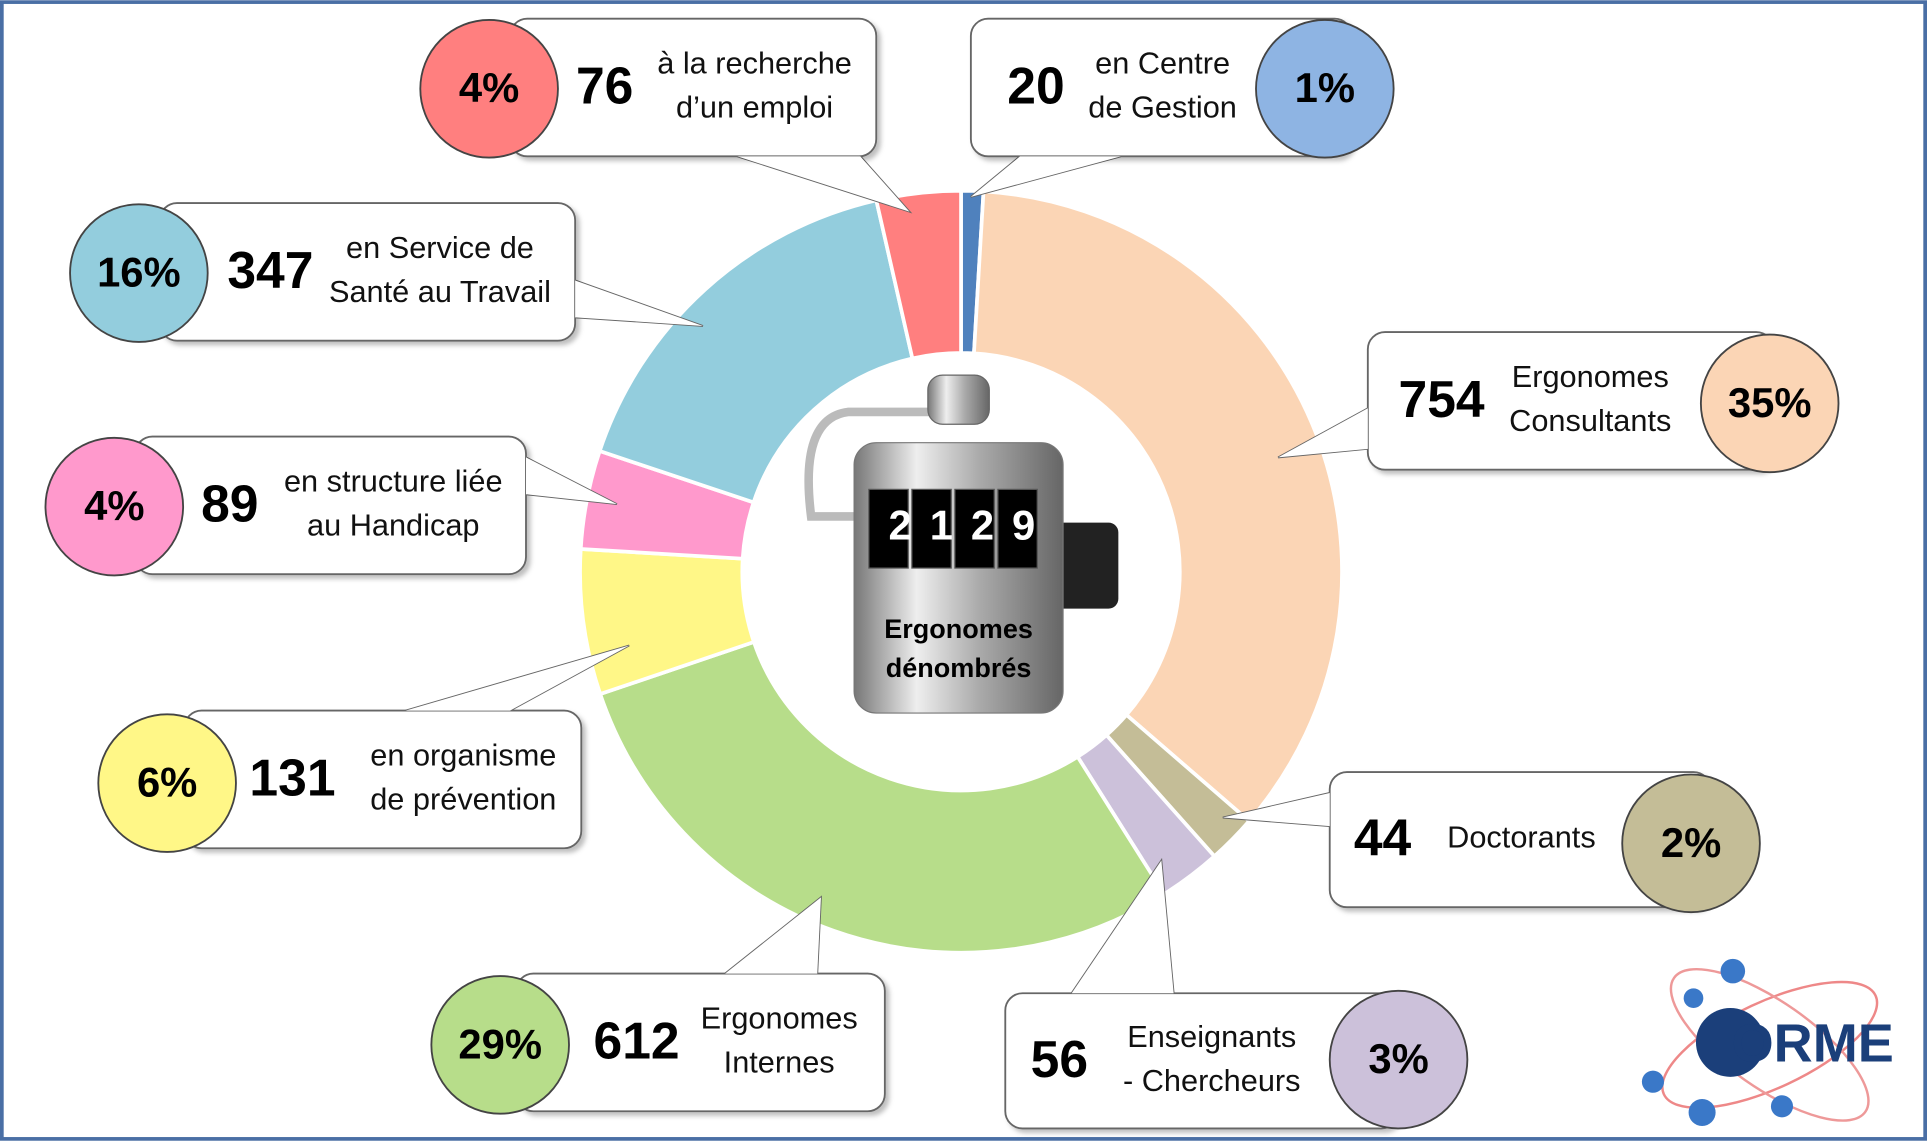  Describe the element at coordinates (958, 399) in the screenshot. I see `counter-button` at that location.